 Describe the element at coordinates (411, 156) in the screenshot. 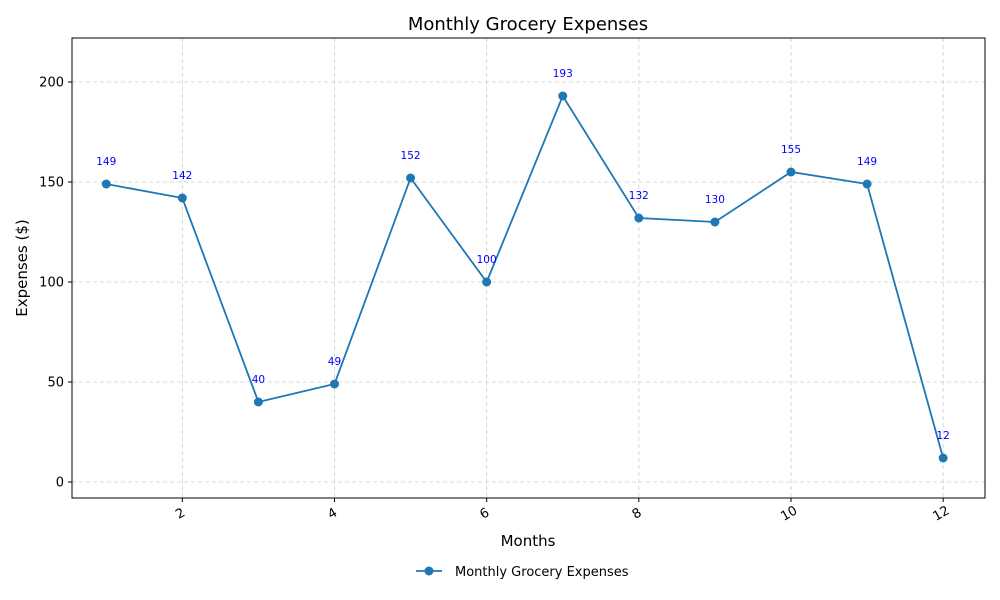

I see `data-label: 152` at that location.